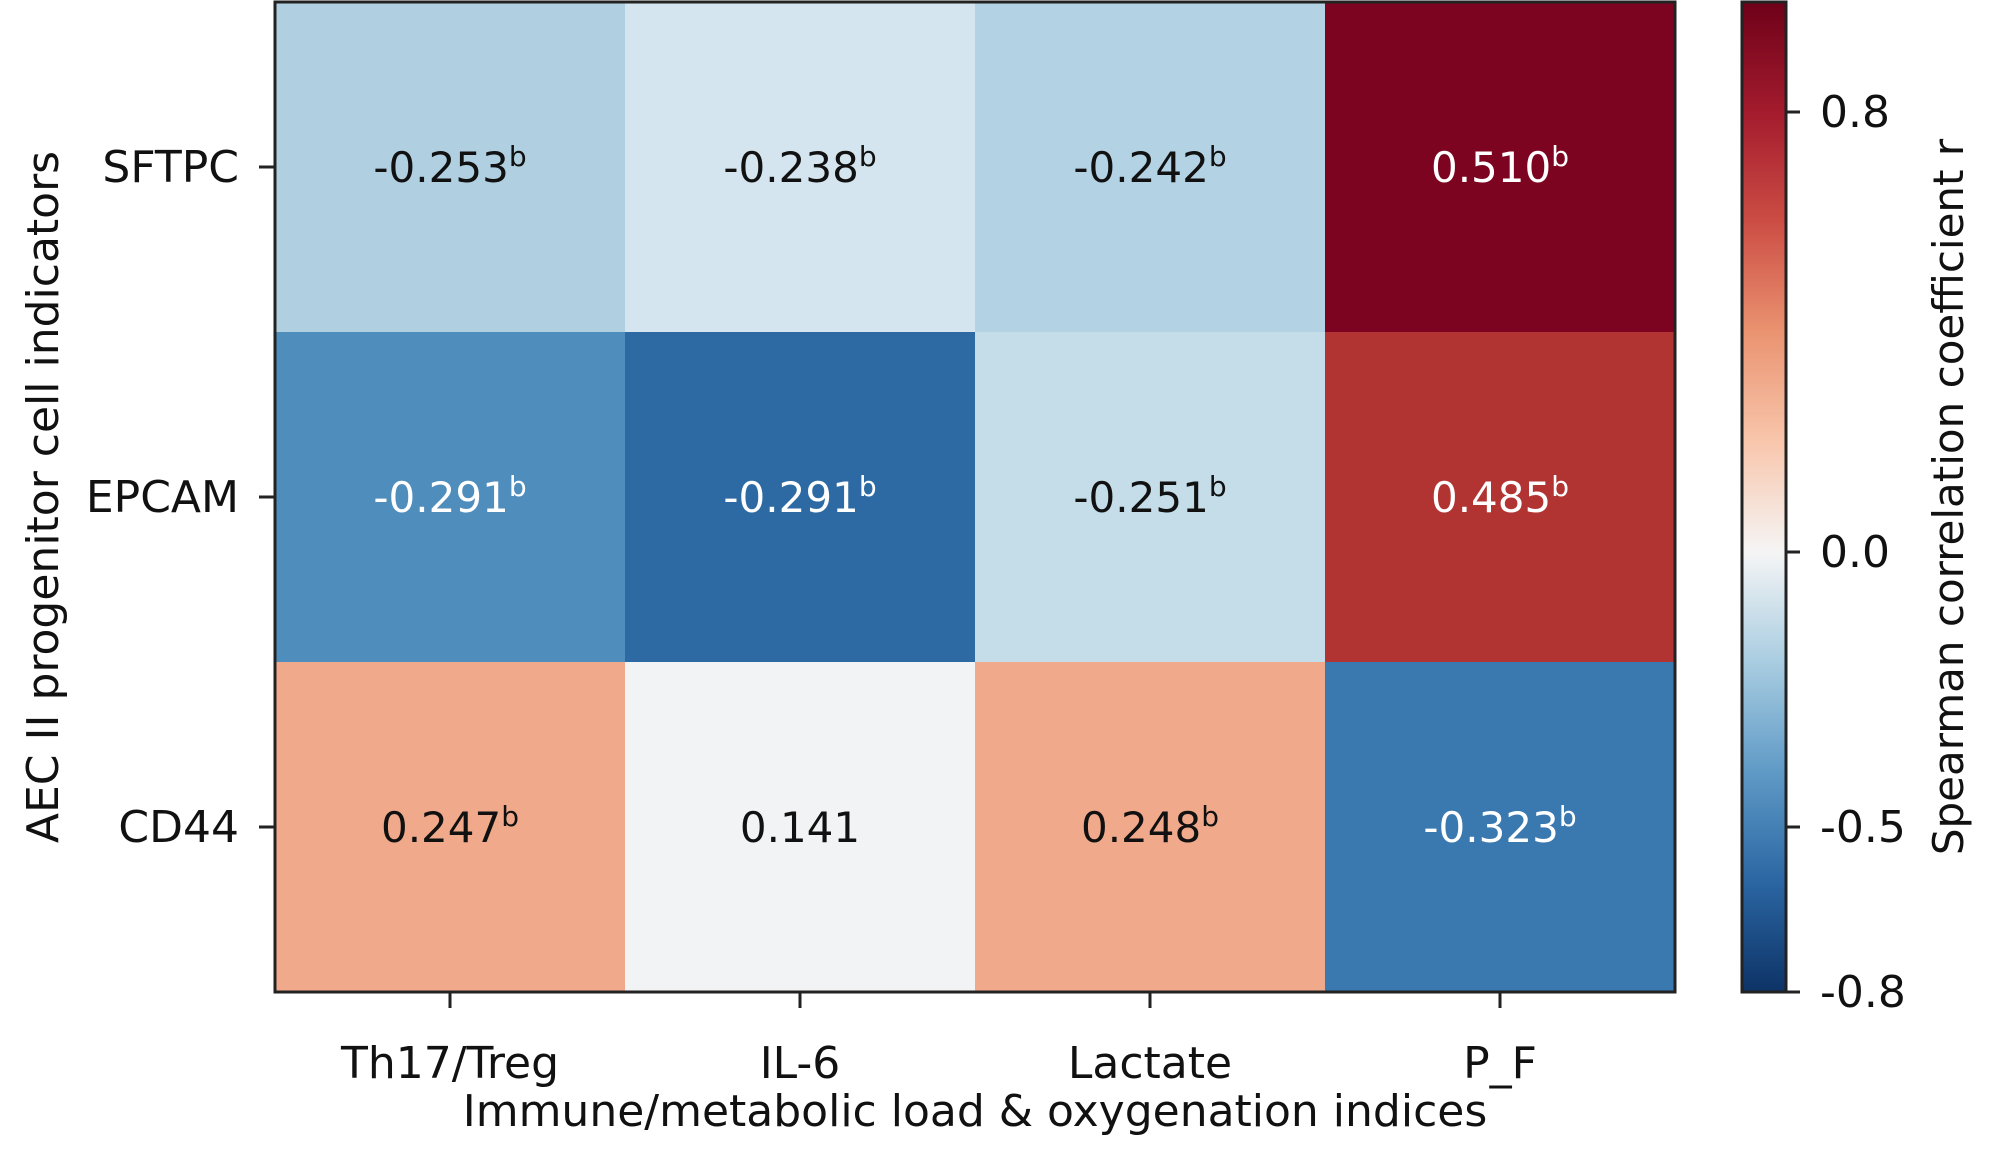  What do you see at coordinates (449, 1063) in the screenshot?
I see `x-tick-label: Th17/Treg` at bounding box center [449, 1063].